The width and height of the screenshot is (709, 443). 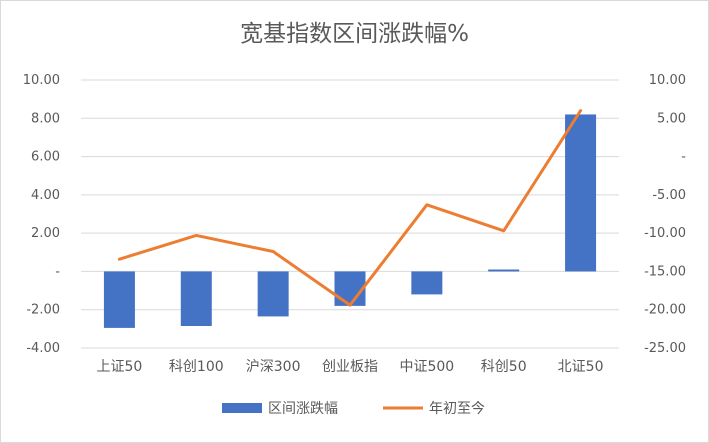 What do you see at coordinates (120, 367) in the screenshot?
I see `category-label: 上证50` at bounding box center [120, 367].